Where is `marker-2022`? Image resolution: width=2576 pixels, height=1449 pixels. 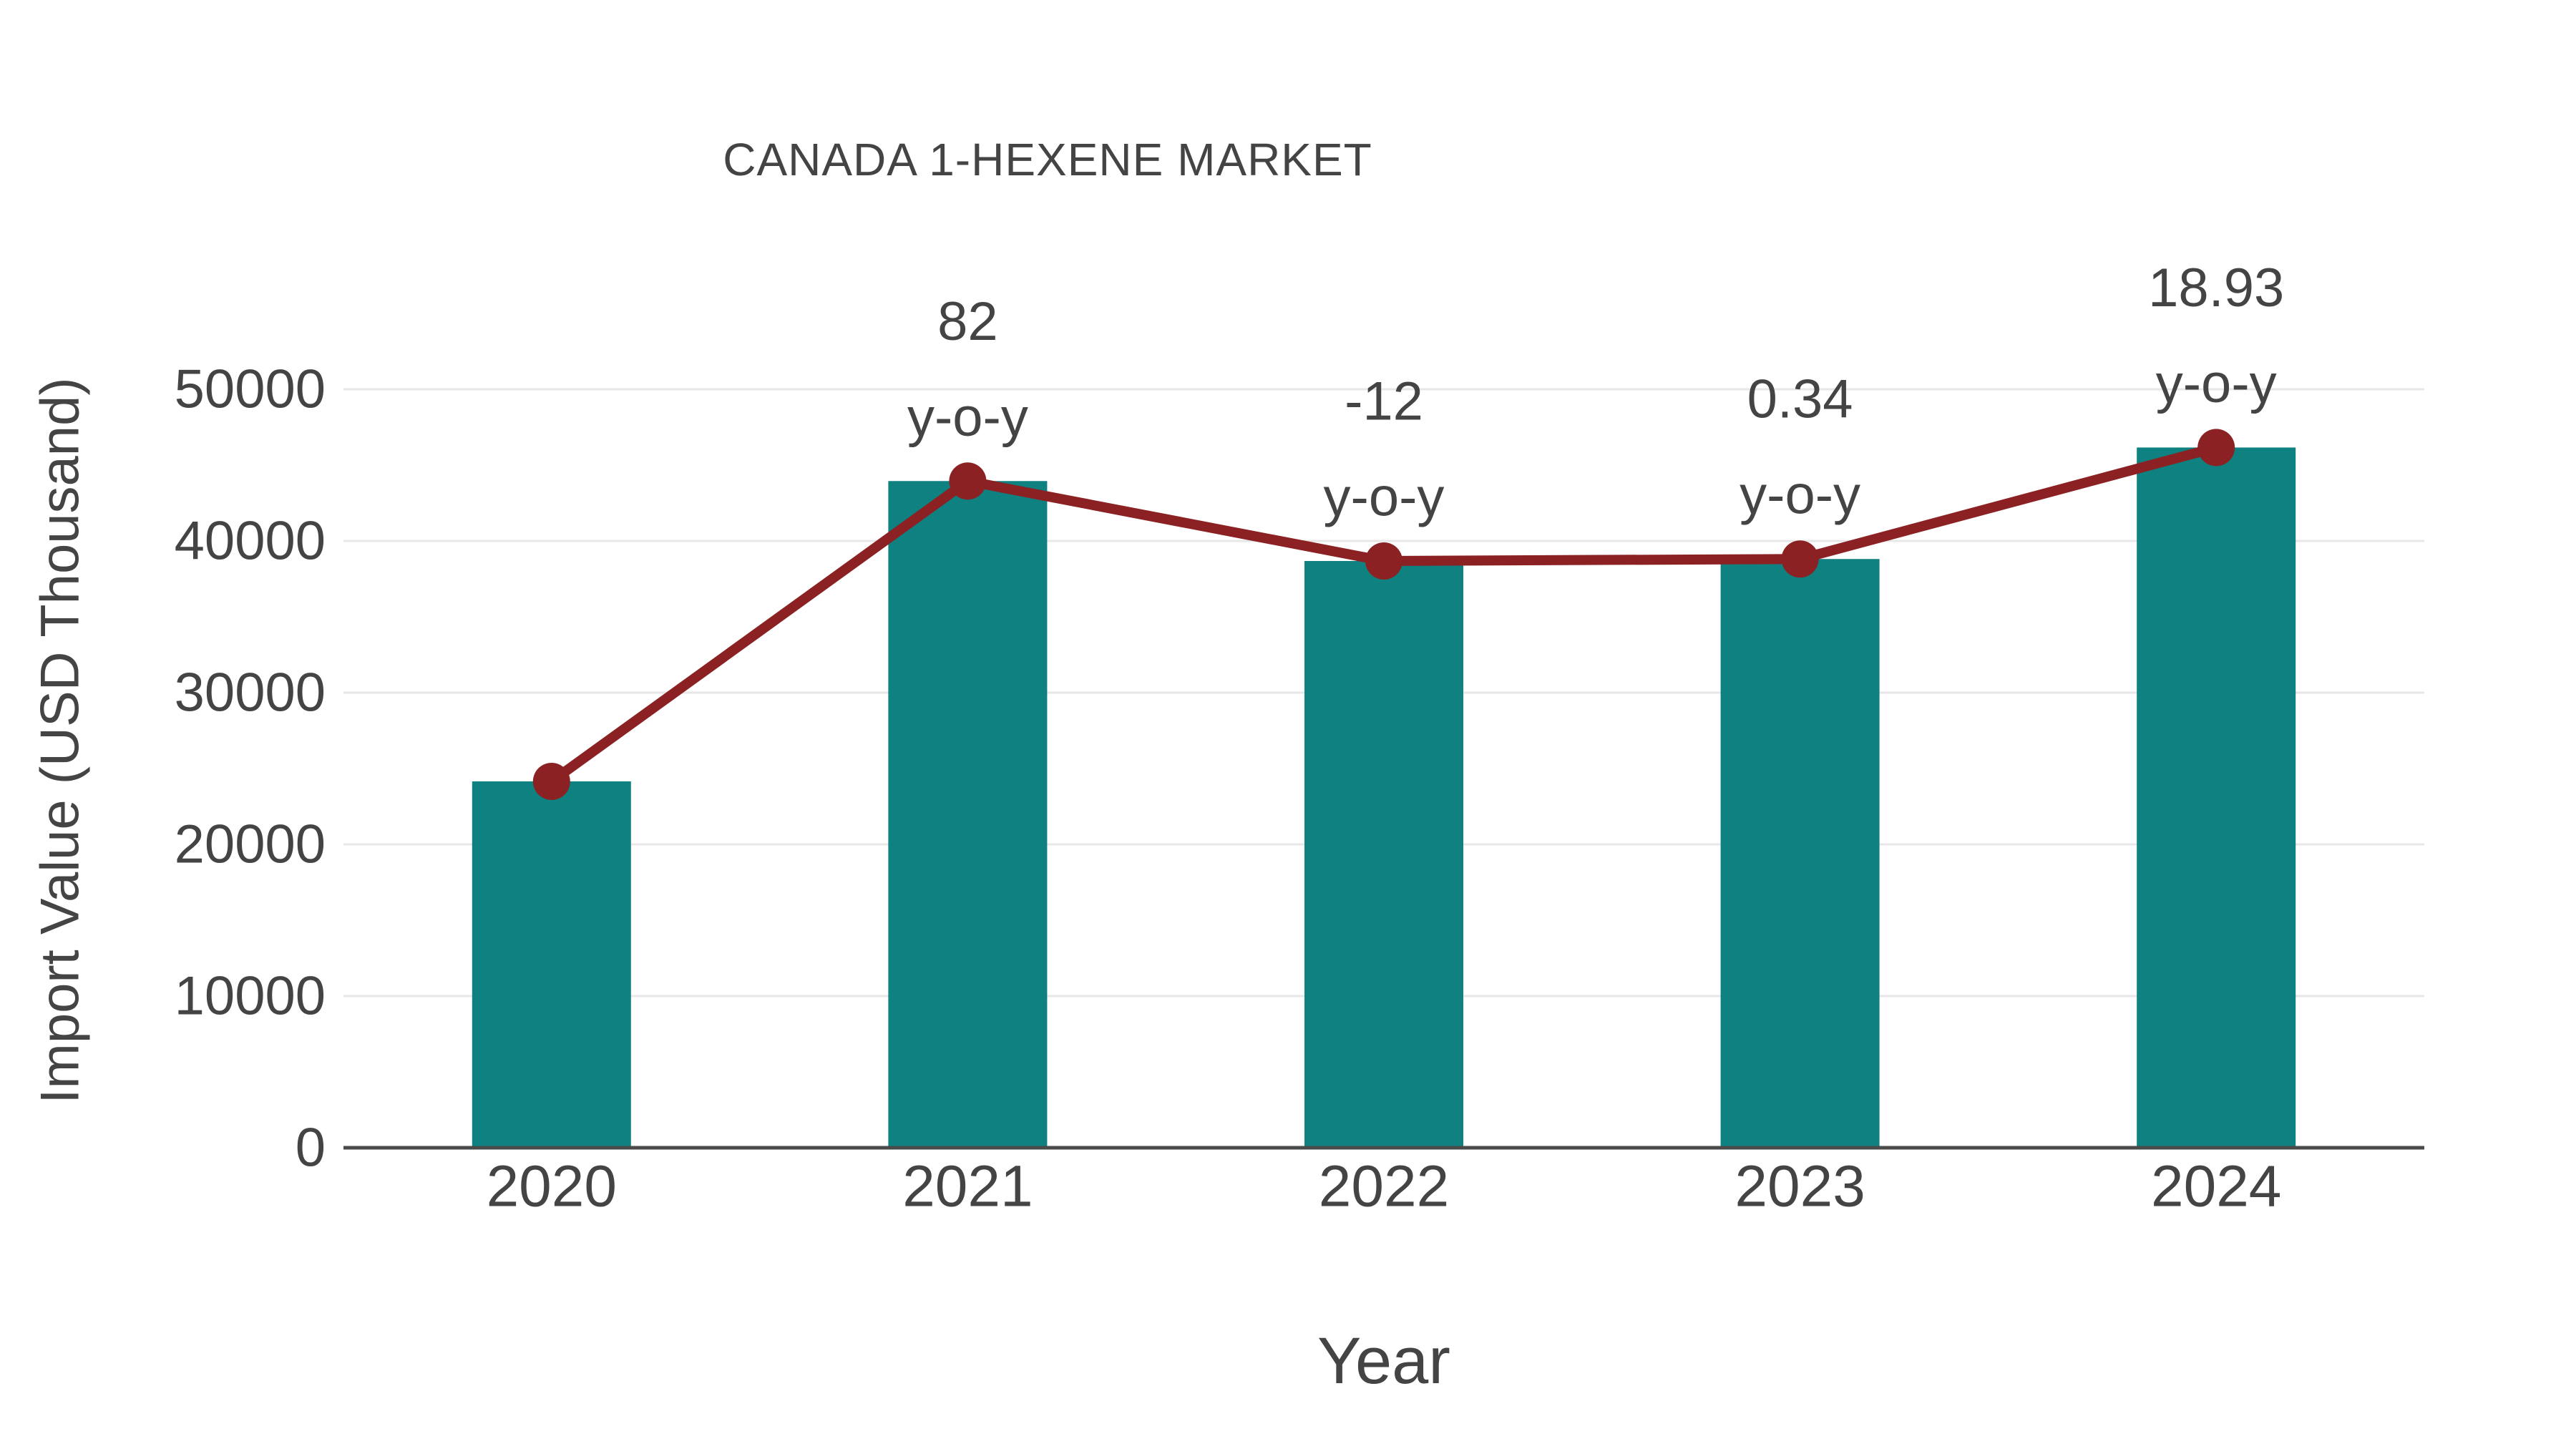 marker-2022 is located at coordinates (1383, 561).